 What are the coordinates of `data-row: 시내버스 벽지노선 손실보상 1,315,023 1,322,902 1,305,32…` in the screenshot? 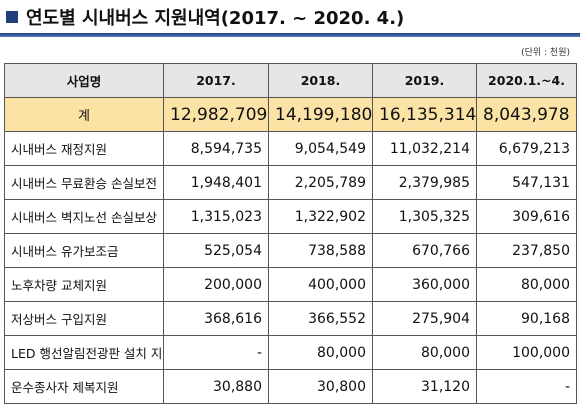 It's located at (290, 216).